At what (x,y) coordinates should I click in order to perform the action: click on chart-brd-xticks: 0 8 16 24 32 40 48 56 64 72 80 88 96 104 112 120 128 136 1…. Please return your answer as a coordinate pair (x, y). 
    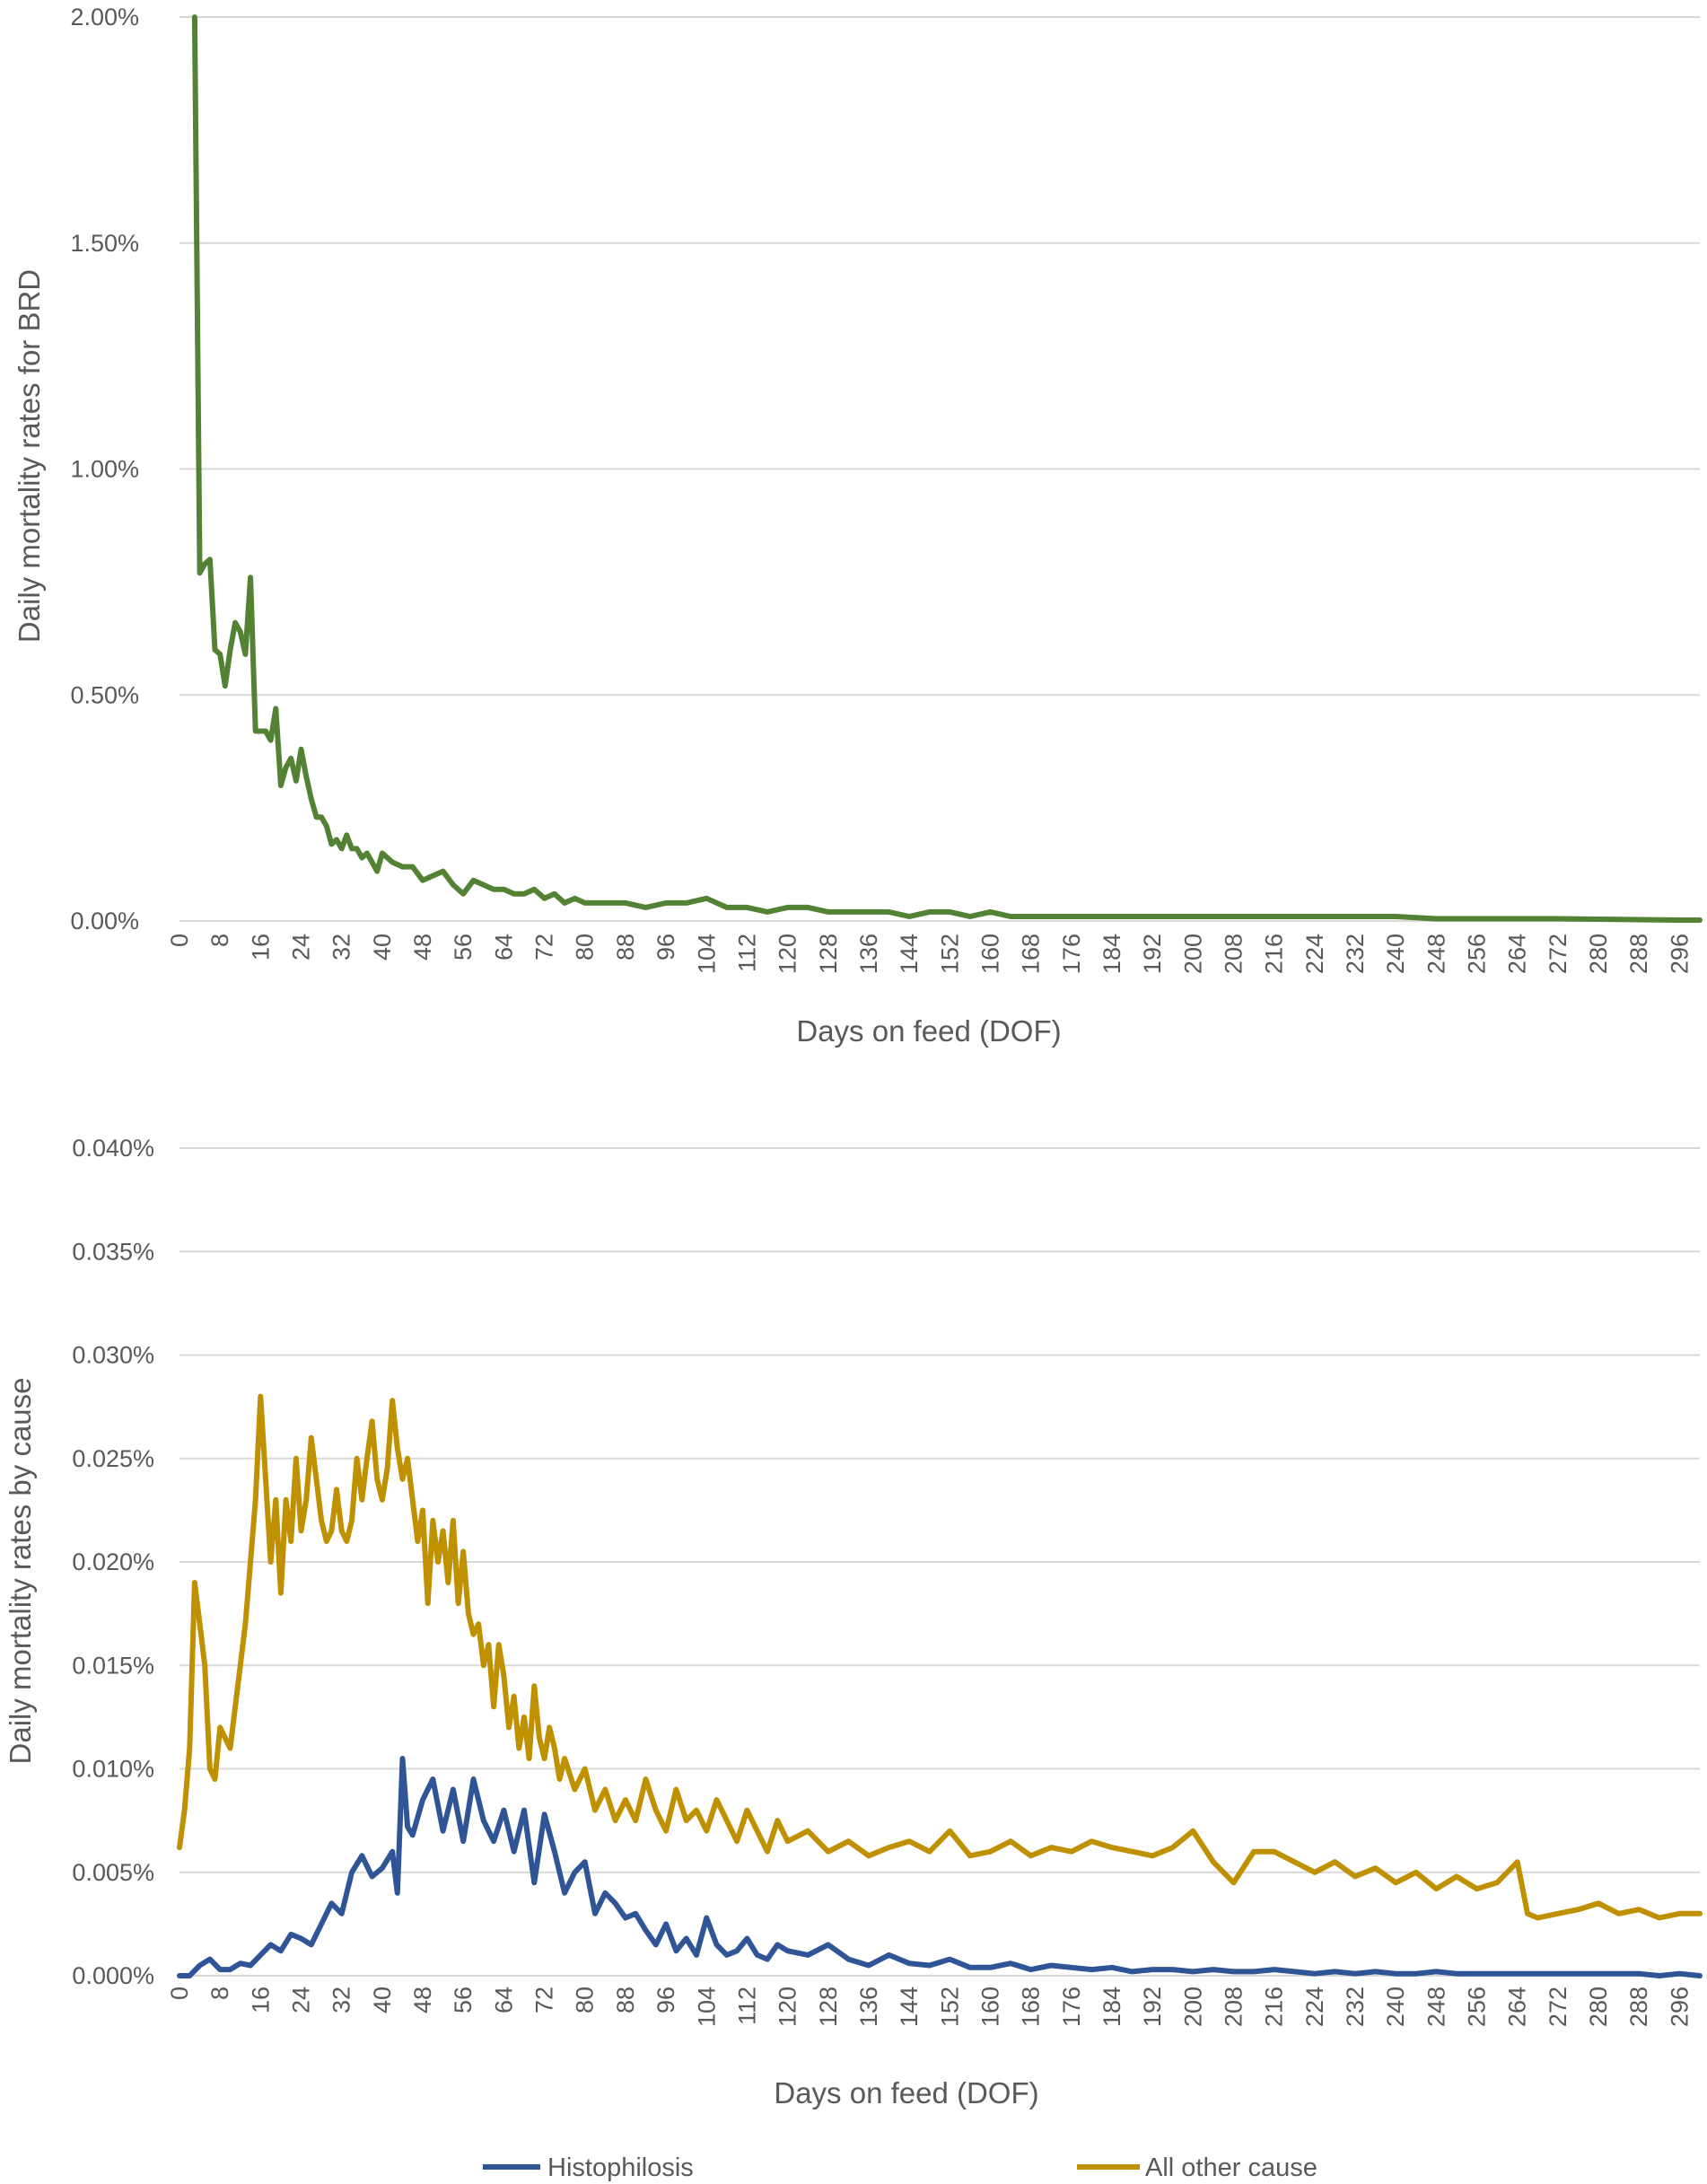
    Looking at the image, I should click on (929, 954).